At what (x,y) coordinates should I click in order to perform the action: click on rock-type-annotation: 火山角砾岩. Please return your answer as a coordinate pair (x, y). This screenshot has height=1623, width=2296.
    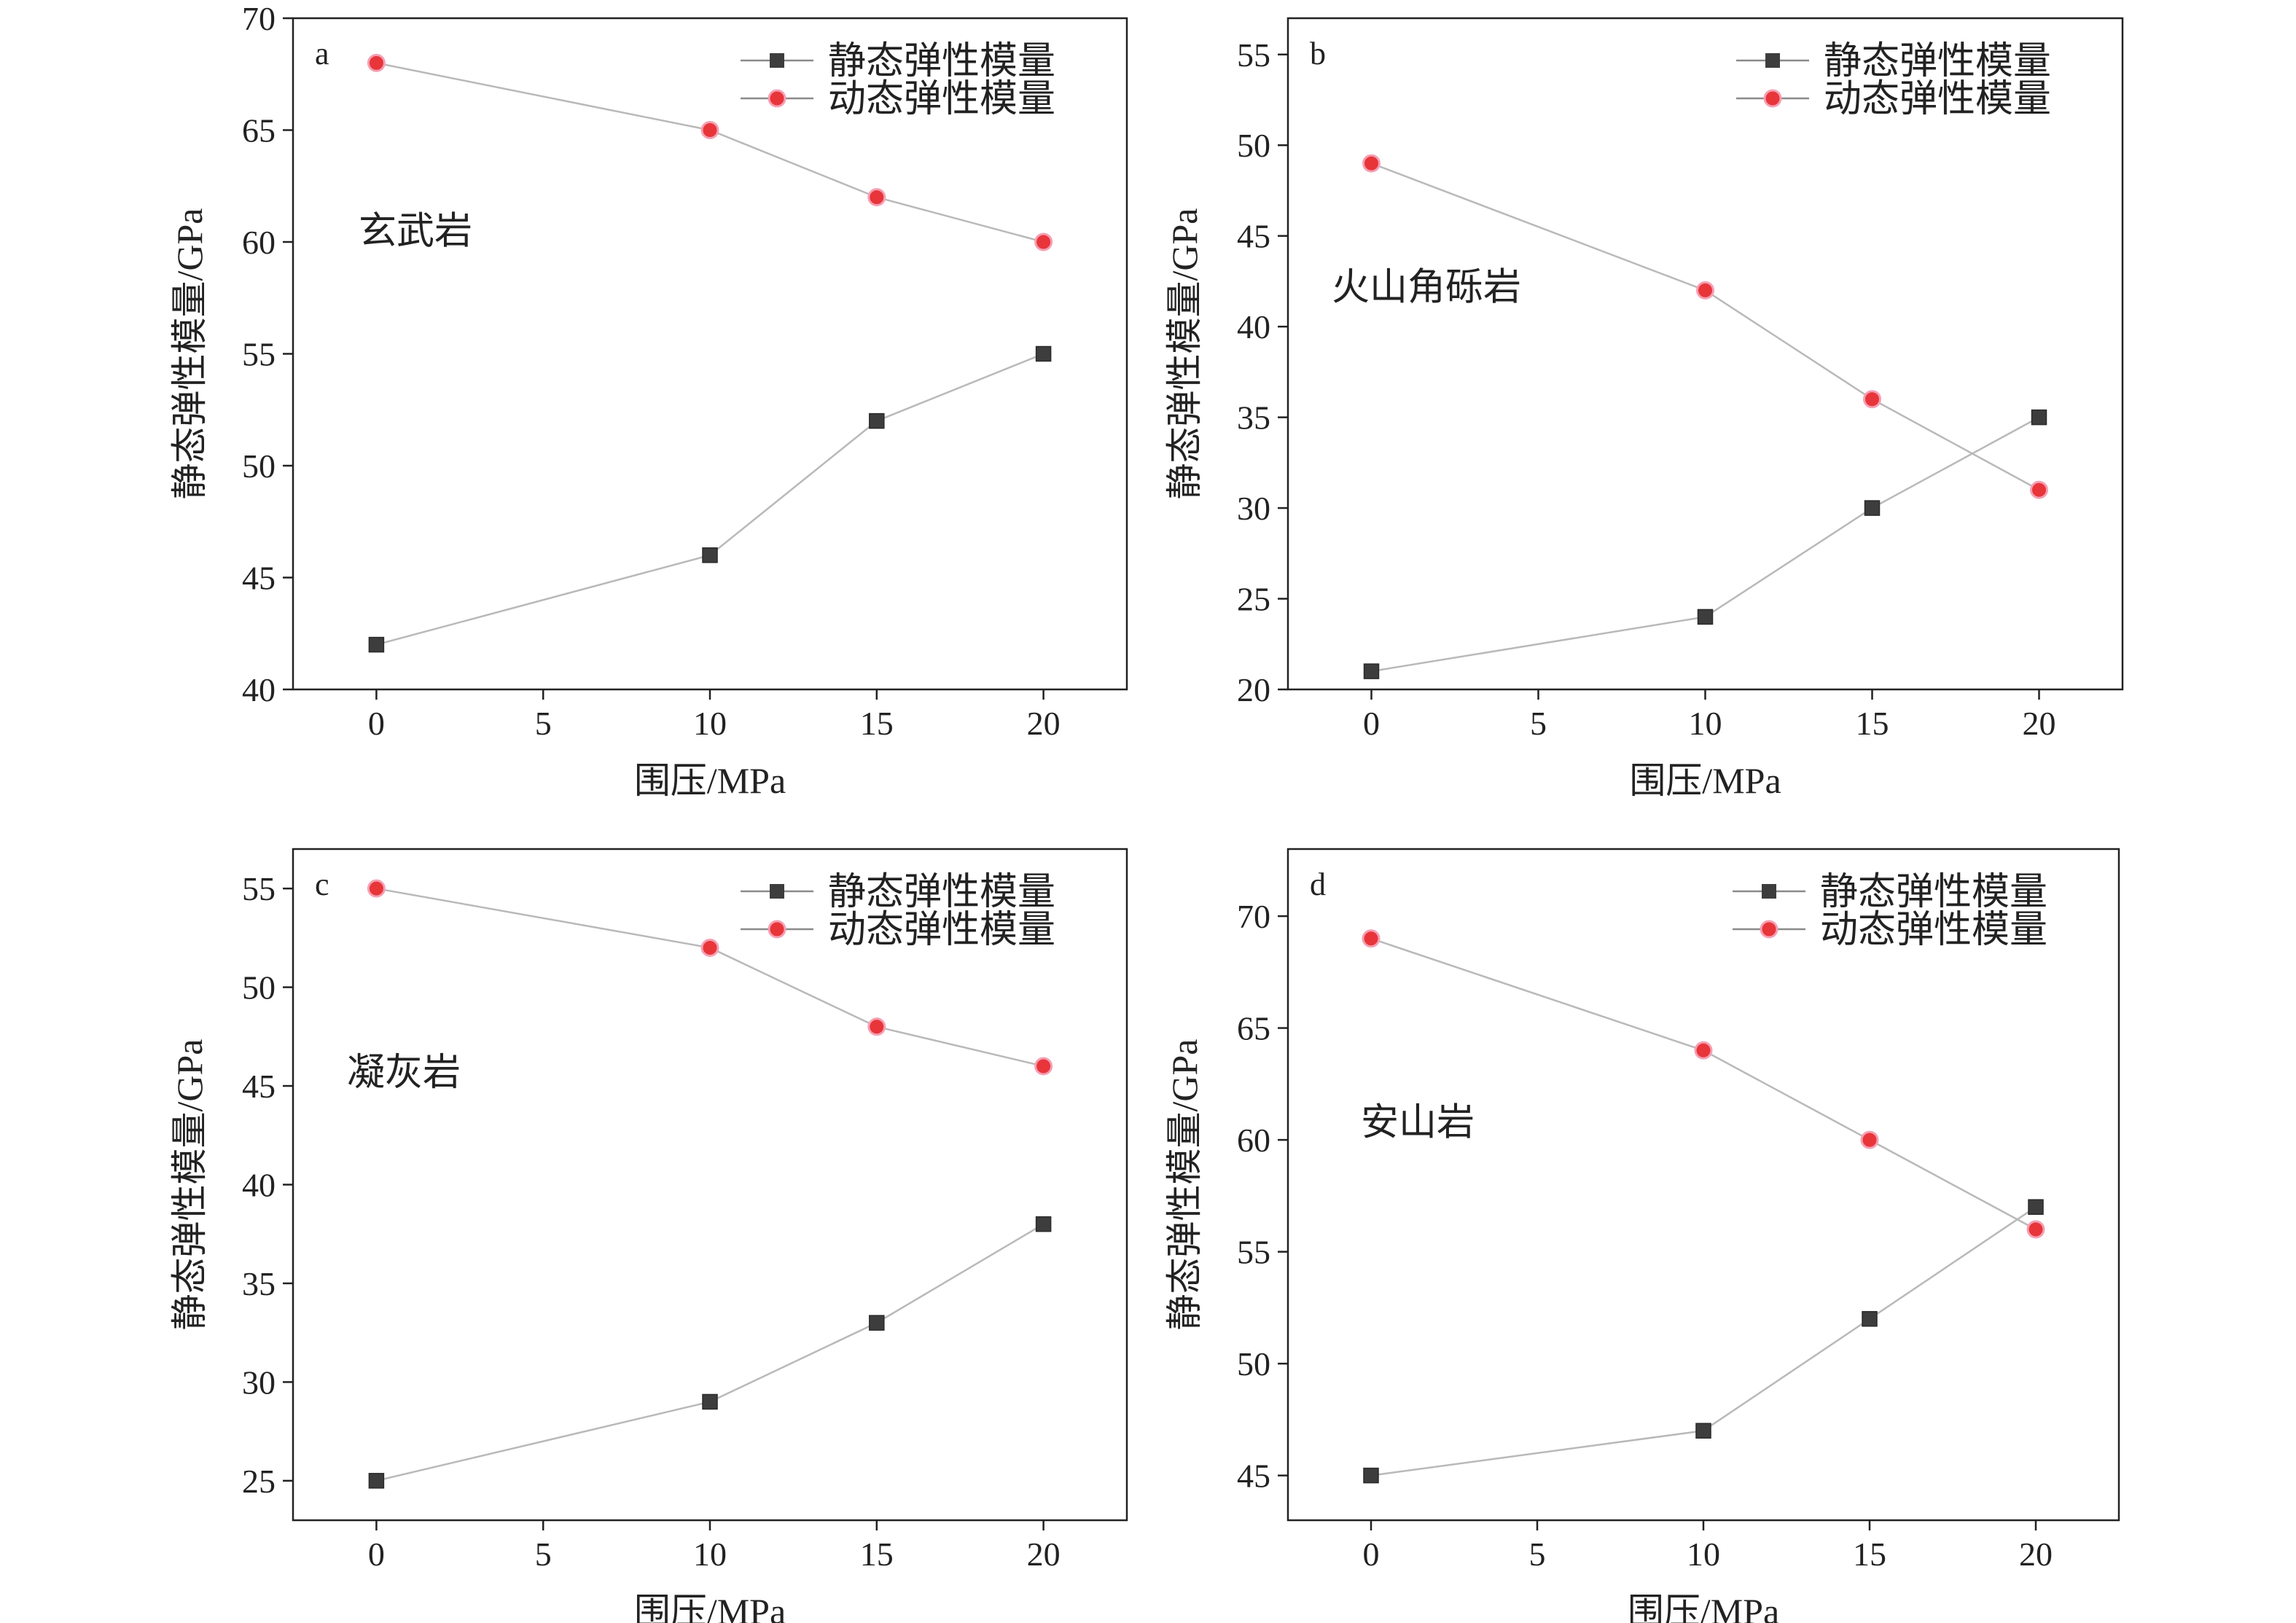
    Looking at the image, I should click on (1427, 287).